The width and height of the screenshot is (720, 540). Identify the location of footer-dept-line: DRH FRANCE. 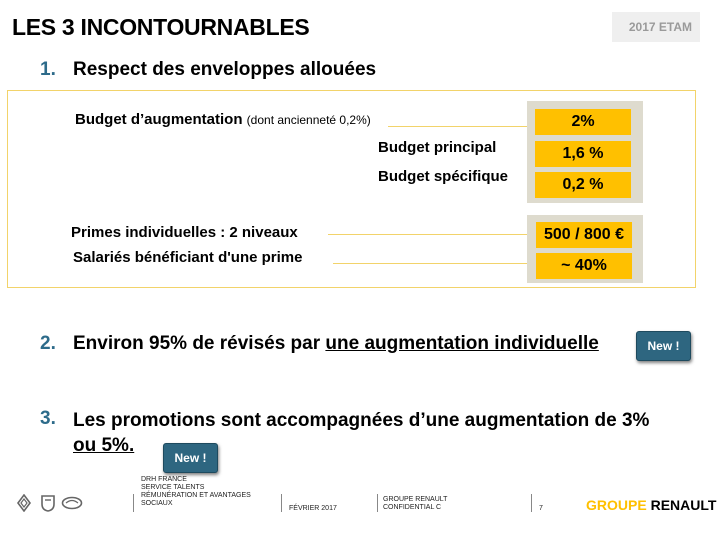
(164, 479).